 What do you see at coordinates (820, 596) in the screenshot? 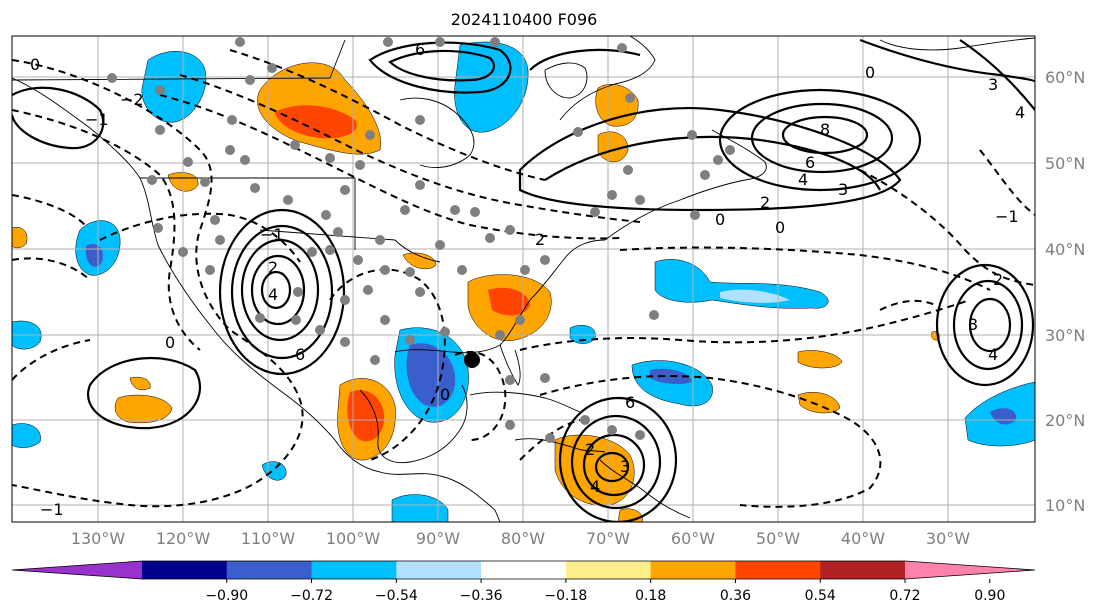
I see `colorbar-tick-label: 0.54` at bounding box center [820, 596].